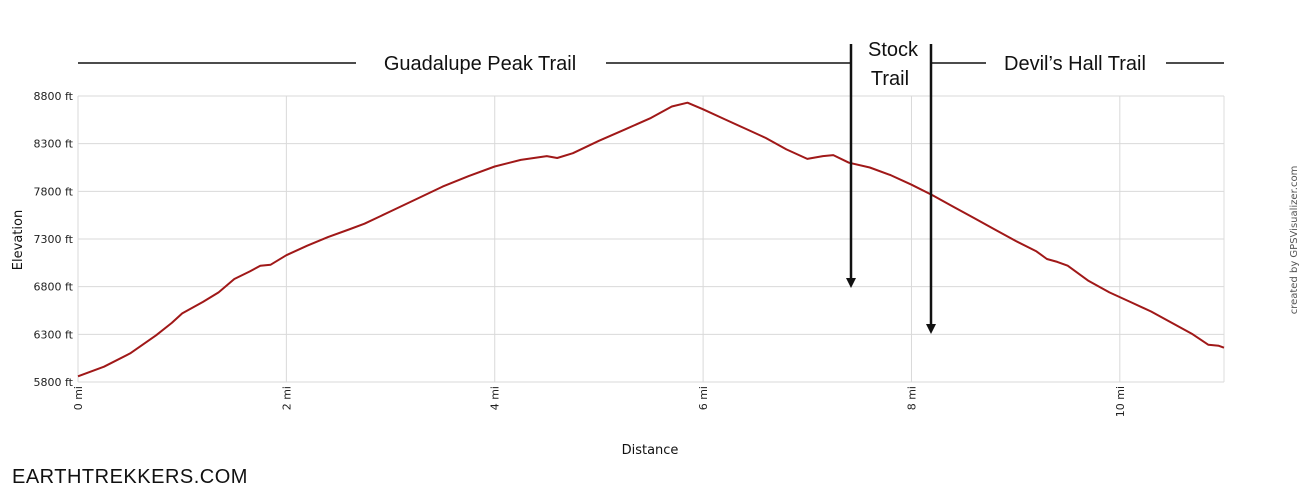  Describe the element at coordinates (130, 477) in the screenshot. I see `brand-footer: EARTHTREKKERS.COM` at that location.